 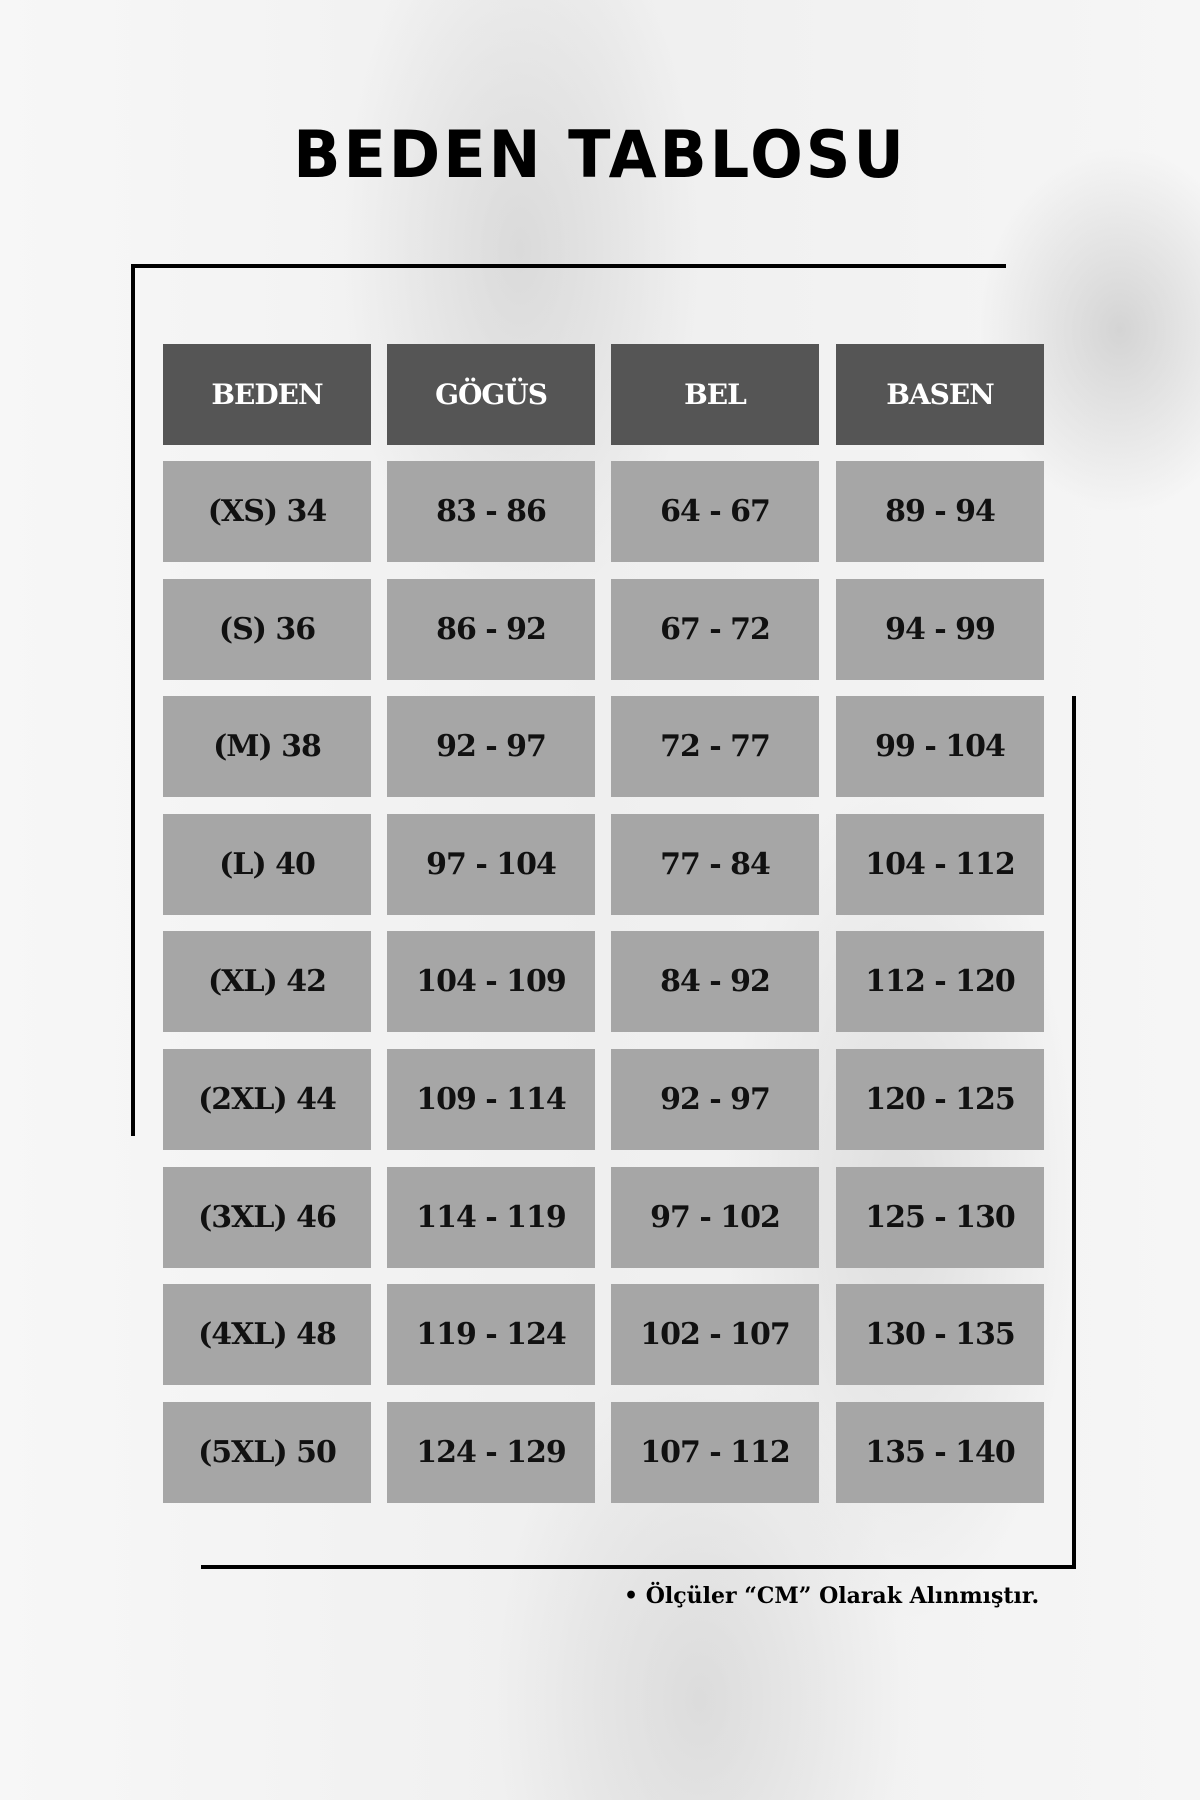 I want to click on table-cell: (L) 40, so click(x=267, y=864).